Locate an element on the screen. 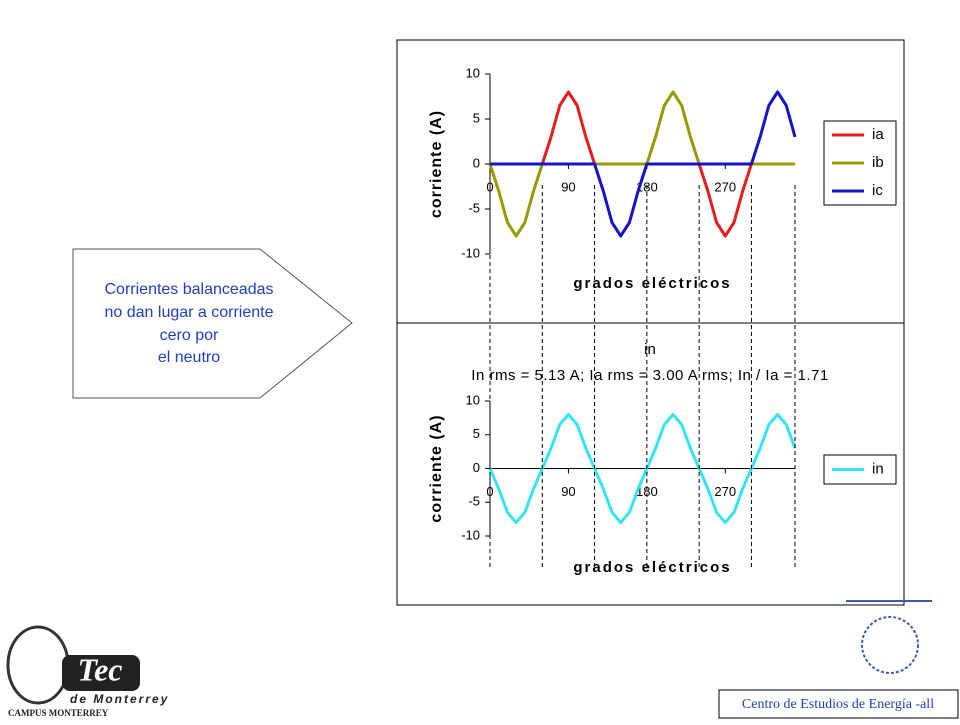  callout-text: el neutro is located at coordinates (189, 357).